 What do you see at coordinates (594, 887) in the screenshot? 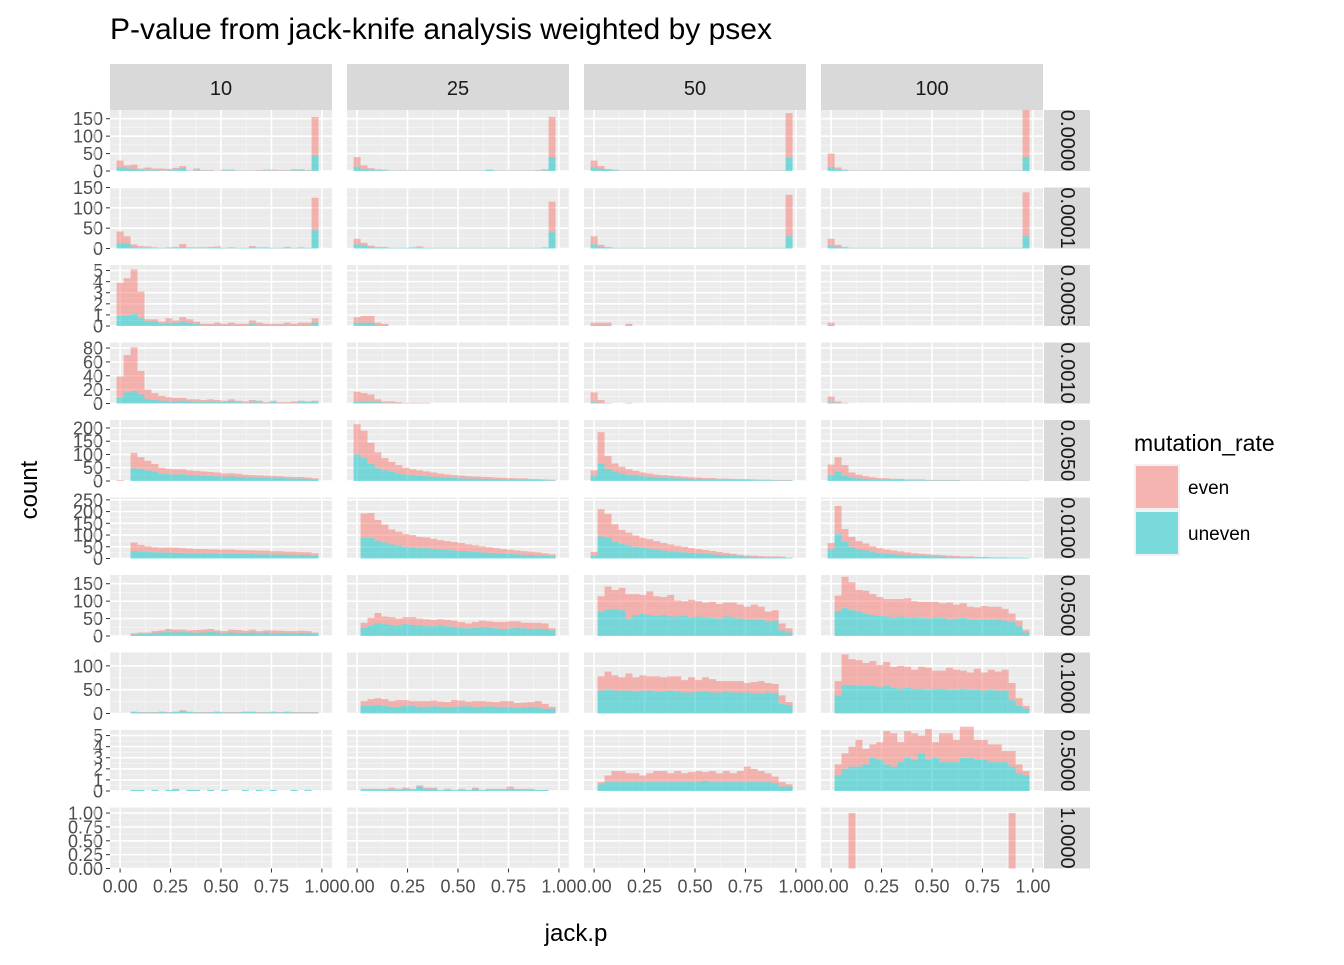
I see `x-tick-label: 0.00` at bounding box center [594, 887].